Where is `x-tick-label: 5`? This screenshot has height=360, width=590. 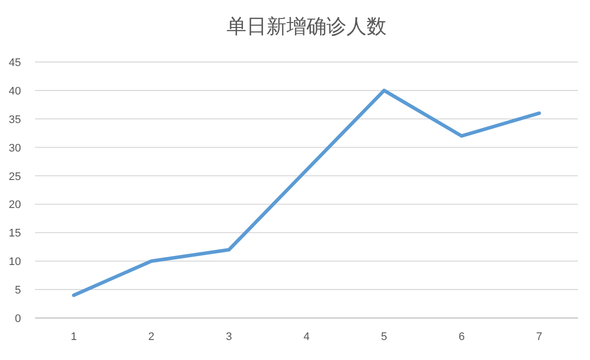
x-tick-label: 5 is located at coordinates (384, 337).